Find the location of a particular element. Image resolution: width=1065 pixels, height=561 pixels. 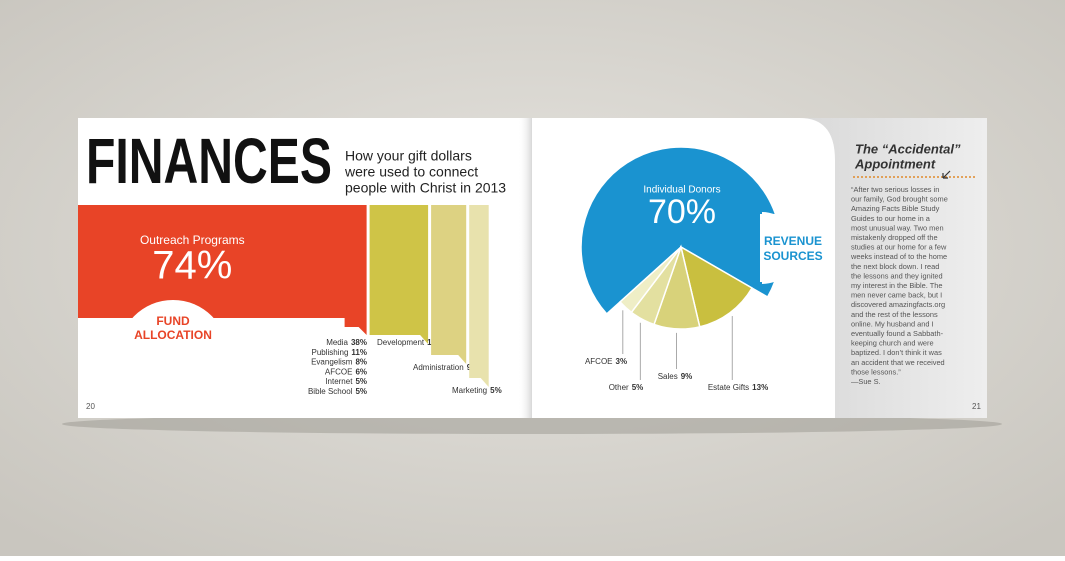

shadow is located at coordinates (532, 424).